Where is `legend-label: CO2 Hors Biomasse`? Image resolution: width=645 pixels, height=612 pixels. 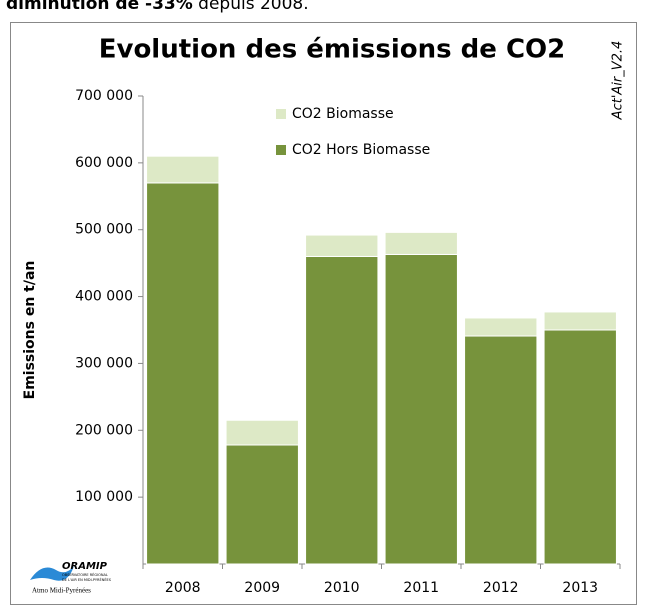
legend-label: CO2 Hors Biomasse is located at coordinates (361, 150).